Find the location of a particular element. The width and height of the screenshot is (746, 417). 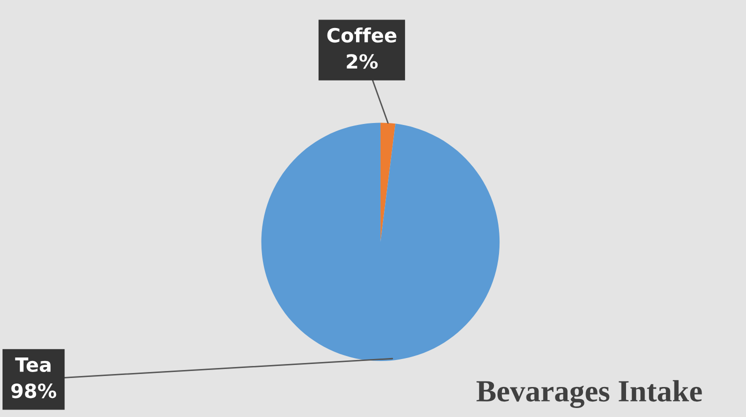

data-label: 2% is located at coordinates (362, 61).